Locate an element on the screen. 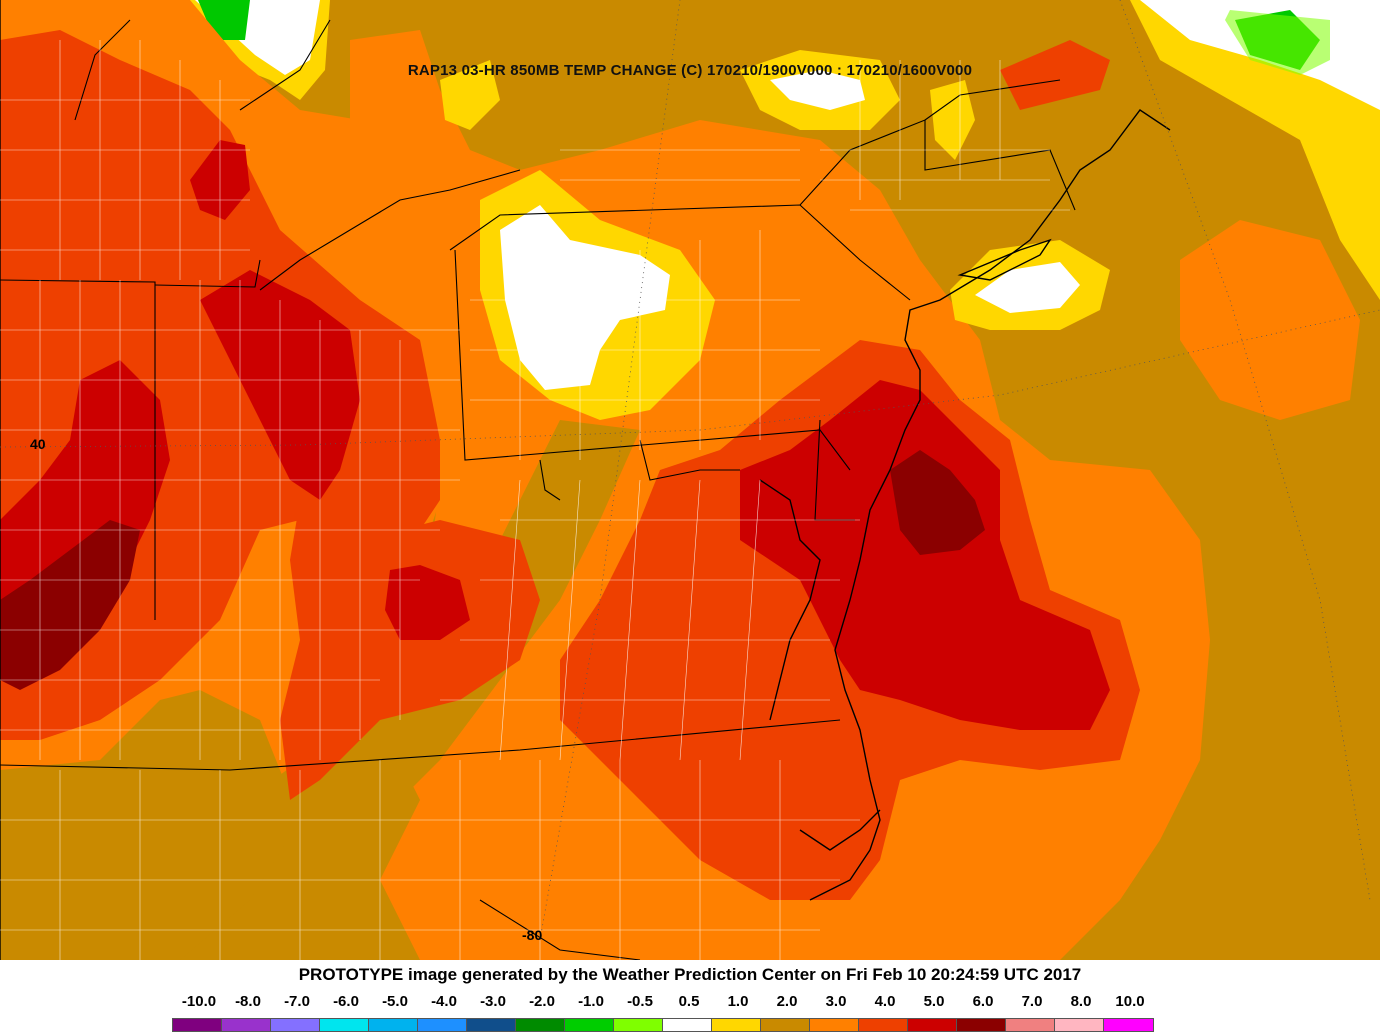 The height and width of the screenshot is (1035, 1380). legend-label: -3.0 is located at coordinates (493, 1001).